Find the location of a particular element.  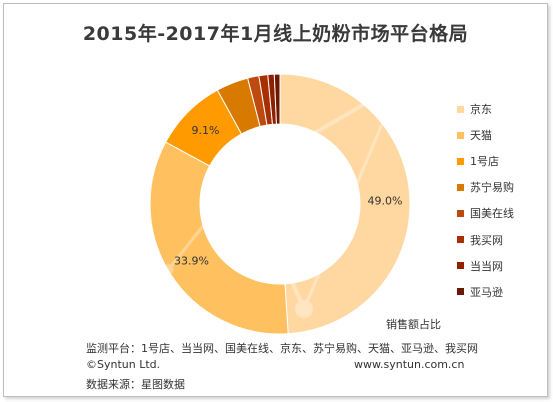

series-name-label: 销售额占比 is located at coordinates (413, 324).